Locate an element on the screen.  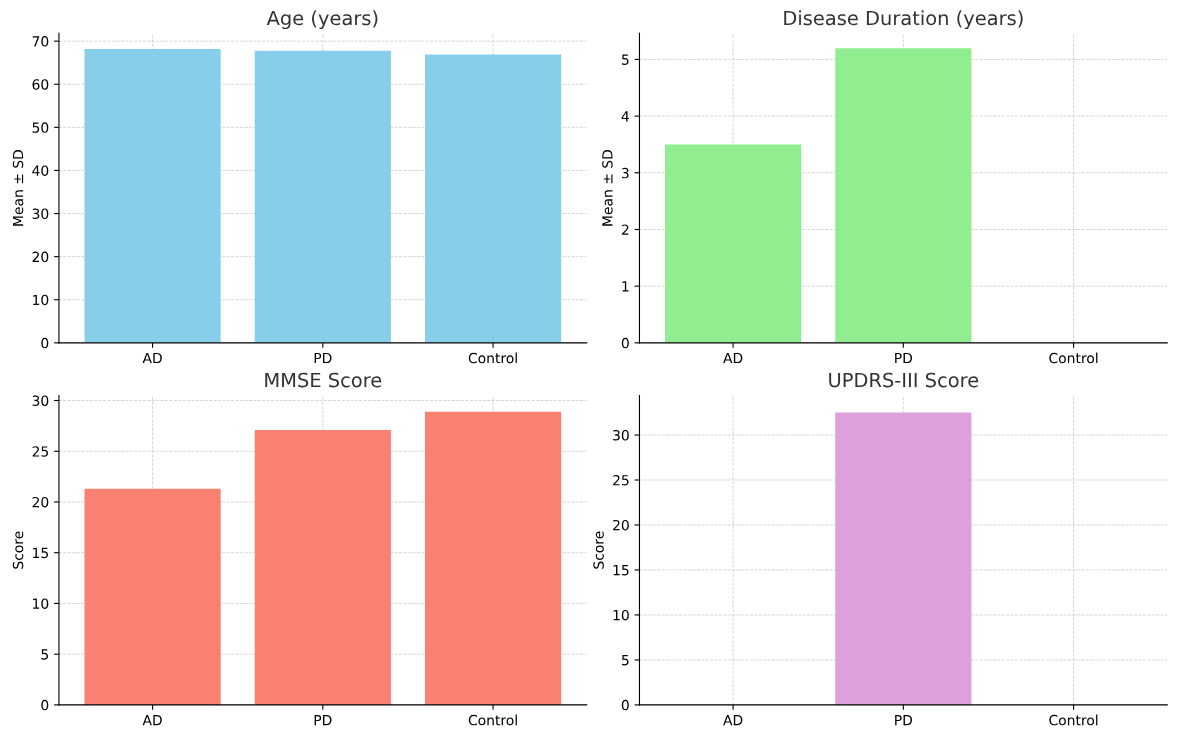
y-tick-label: 1 is located at coordinates (625, 286).